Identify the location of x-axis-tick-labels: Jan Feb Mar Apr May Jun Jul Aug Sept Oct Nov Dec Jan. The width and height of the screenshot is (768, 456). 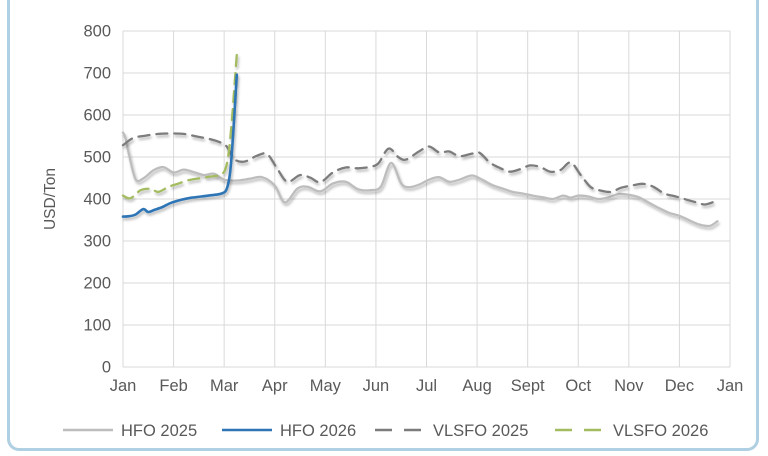
(427, 386).